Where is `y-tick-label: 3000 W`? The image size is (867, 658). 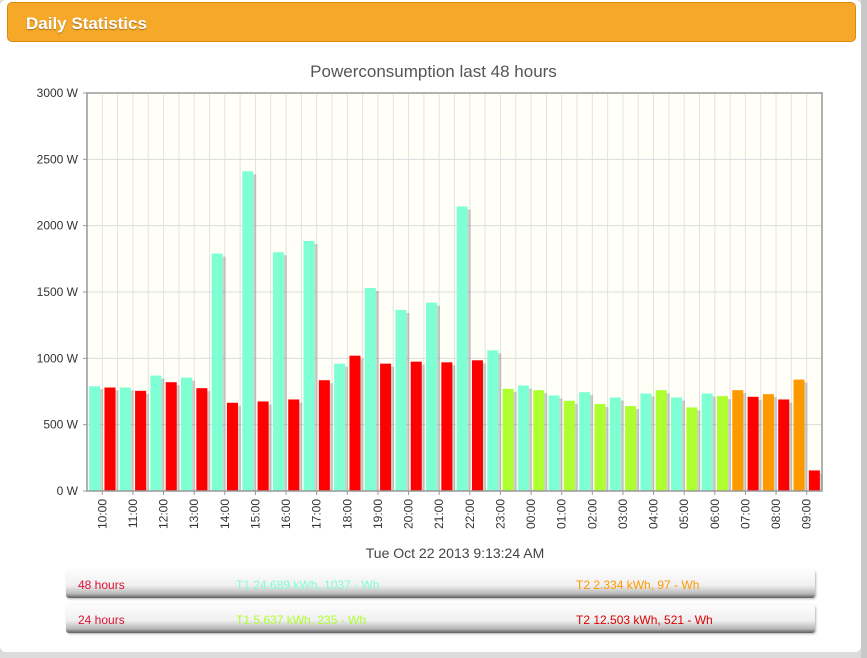 y-tick-label: 3000 W is located at coordinates (58, 93).